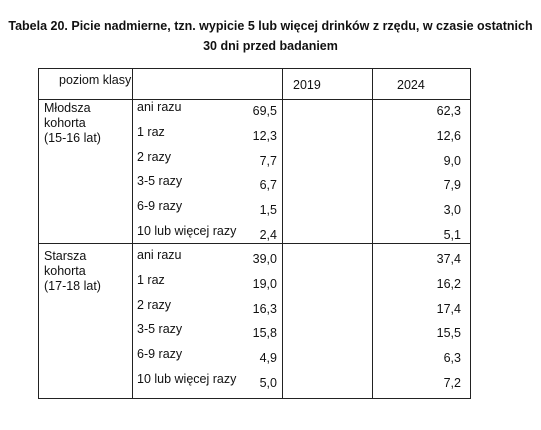 The height and width of the screenshot is (430, 541). What do you see at coordinates (448, 283) in the screenshot?
I see `value-2024: 16,2` at bounding box center [448, 283].